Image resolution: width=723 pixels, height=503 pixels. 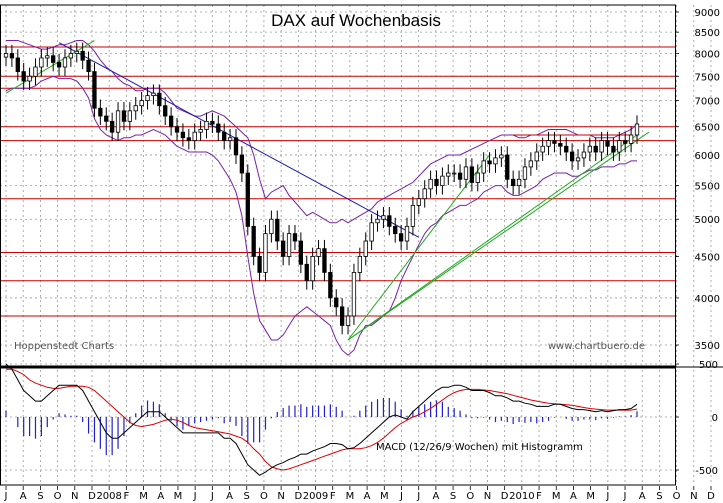 I want to click on macd-y-tick-label: 500, so click(x=708, y=365).